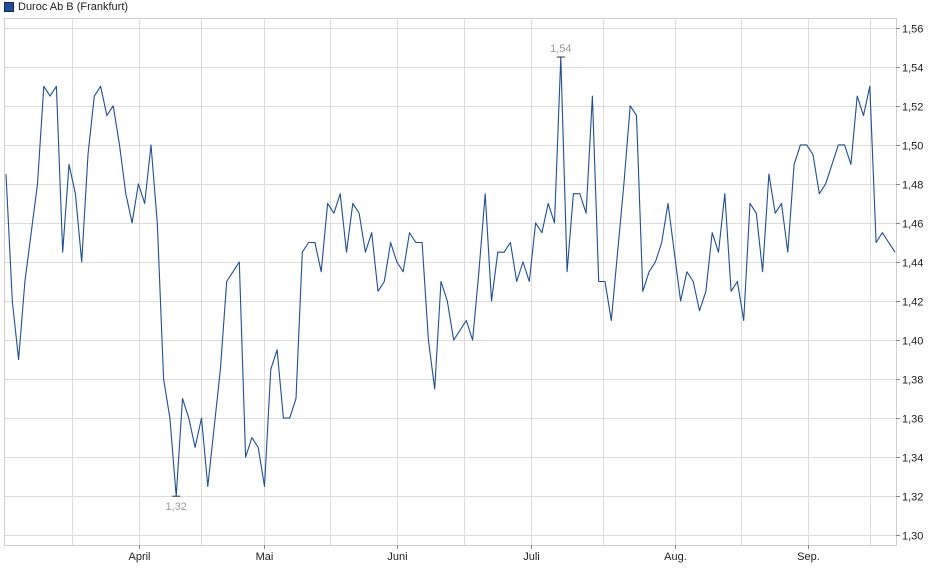 The image size is (940, 579). I want to click on y-tick-label: 1,52, so click(912, 108).